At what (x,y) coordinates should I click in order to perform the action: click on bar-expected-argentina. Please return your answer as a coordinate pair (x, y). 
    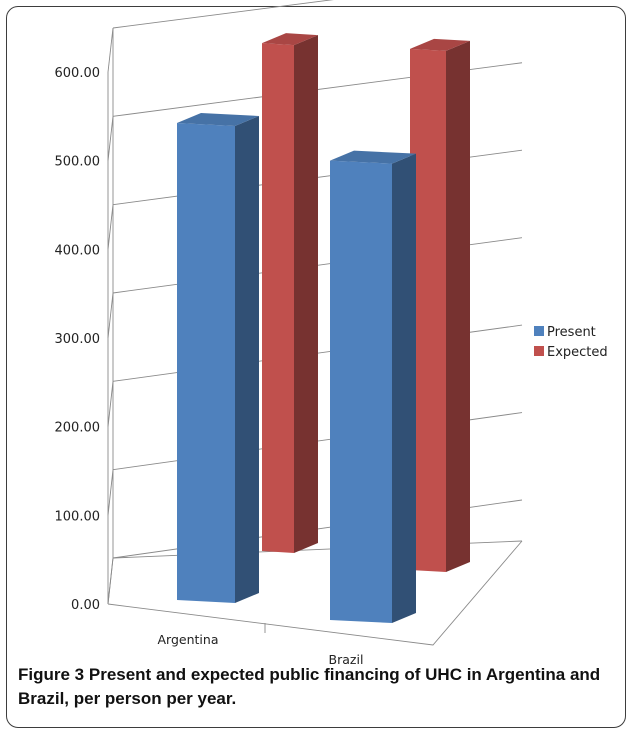
    Looking at the image, I should click on (290, 293).